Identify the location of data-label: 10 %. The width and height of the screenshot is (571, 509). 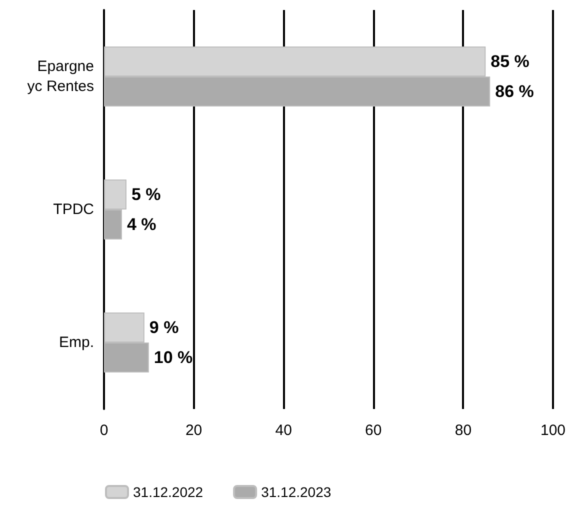
(173, 357).